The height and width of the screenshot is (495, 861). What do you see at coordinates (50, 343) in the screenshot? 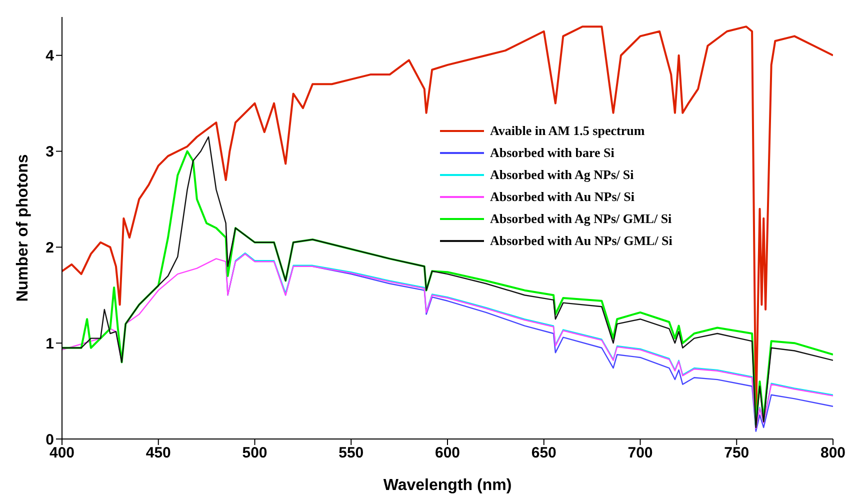
I see `y-tick-label: 1` at bounding box center [50, 343].